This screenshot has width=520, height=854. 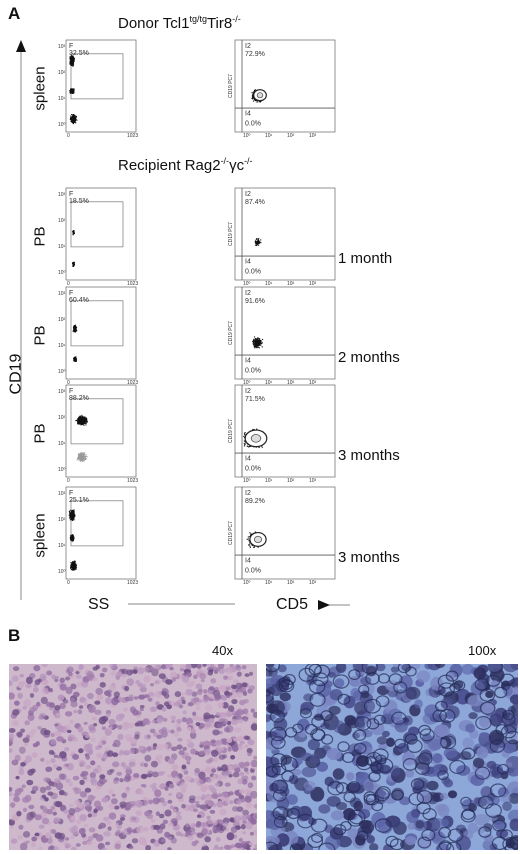 I want to click on micrograph-40x, so click(x=133, y=757).